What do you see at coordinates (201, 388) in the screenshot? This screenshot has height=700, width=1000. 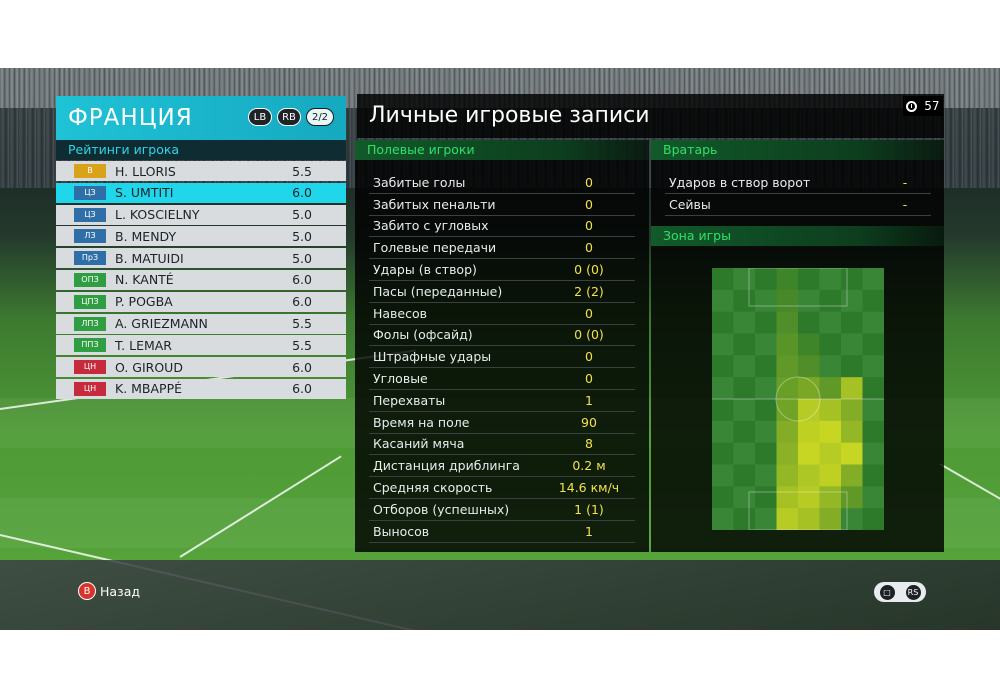 I see `player-row: ЦН K. MBAPPÉ 6.0` at bounding box center [201, 388].